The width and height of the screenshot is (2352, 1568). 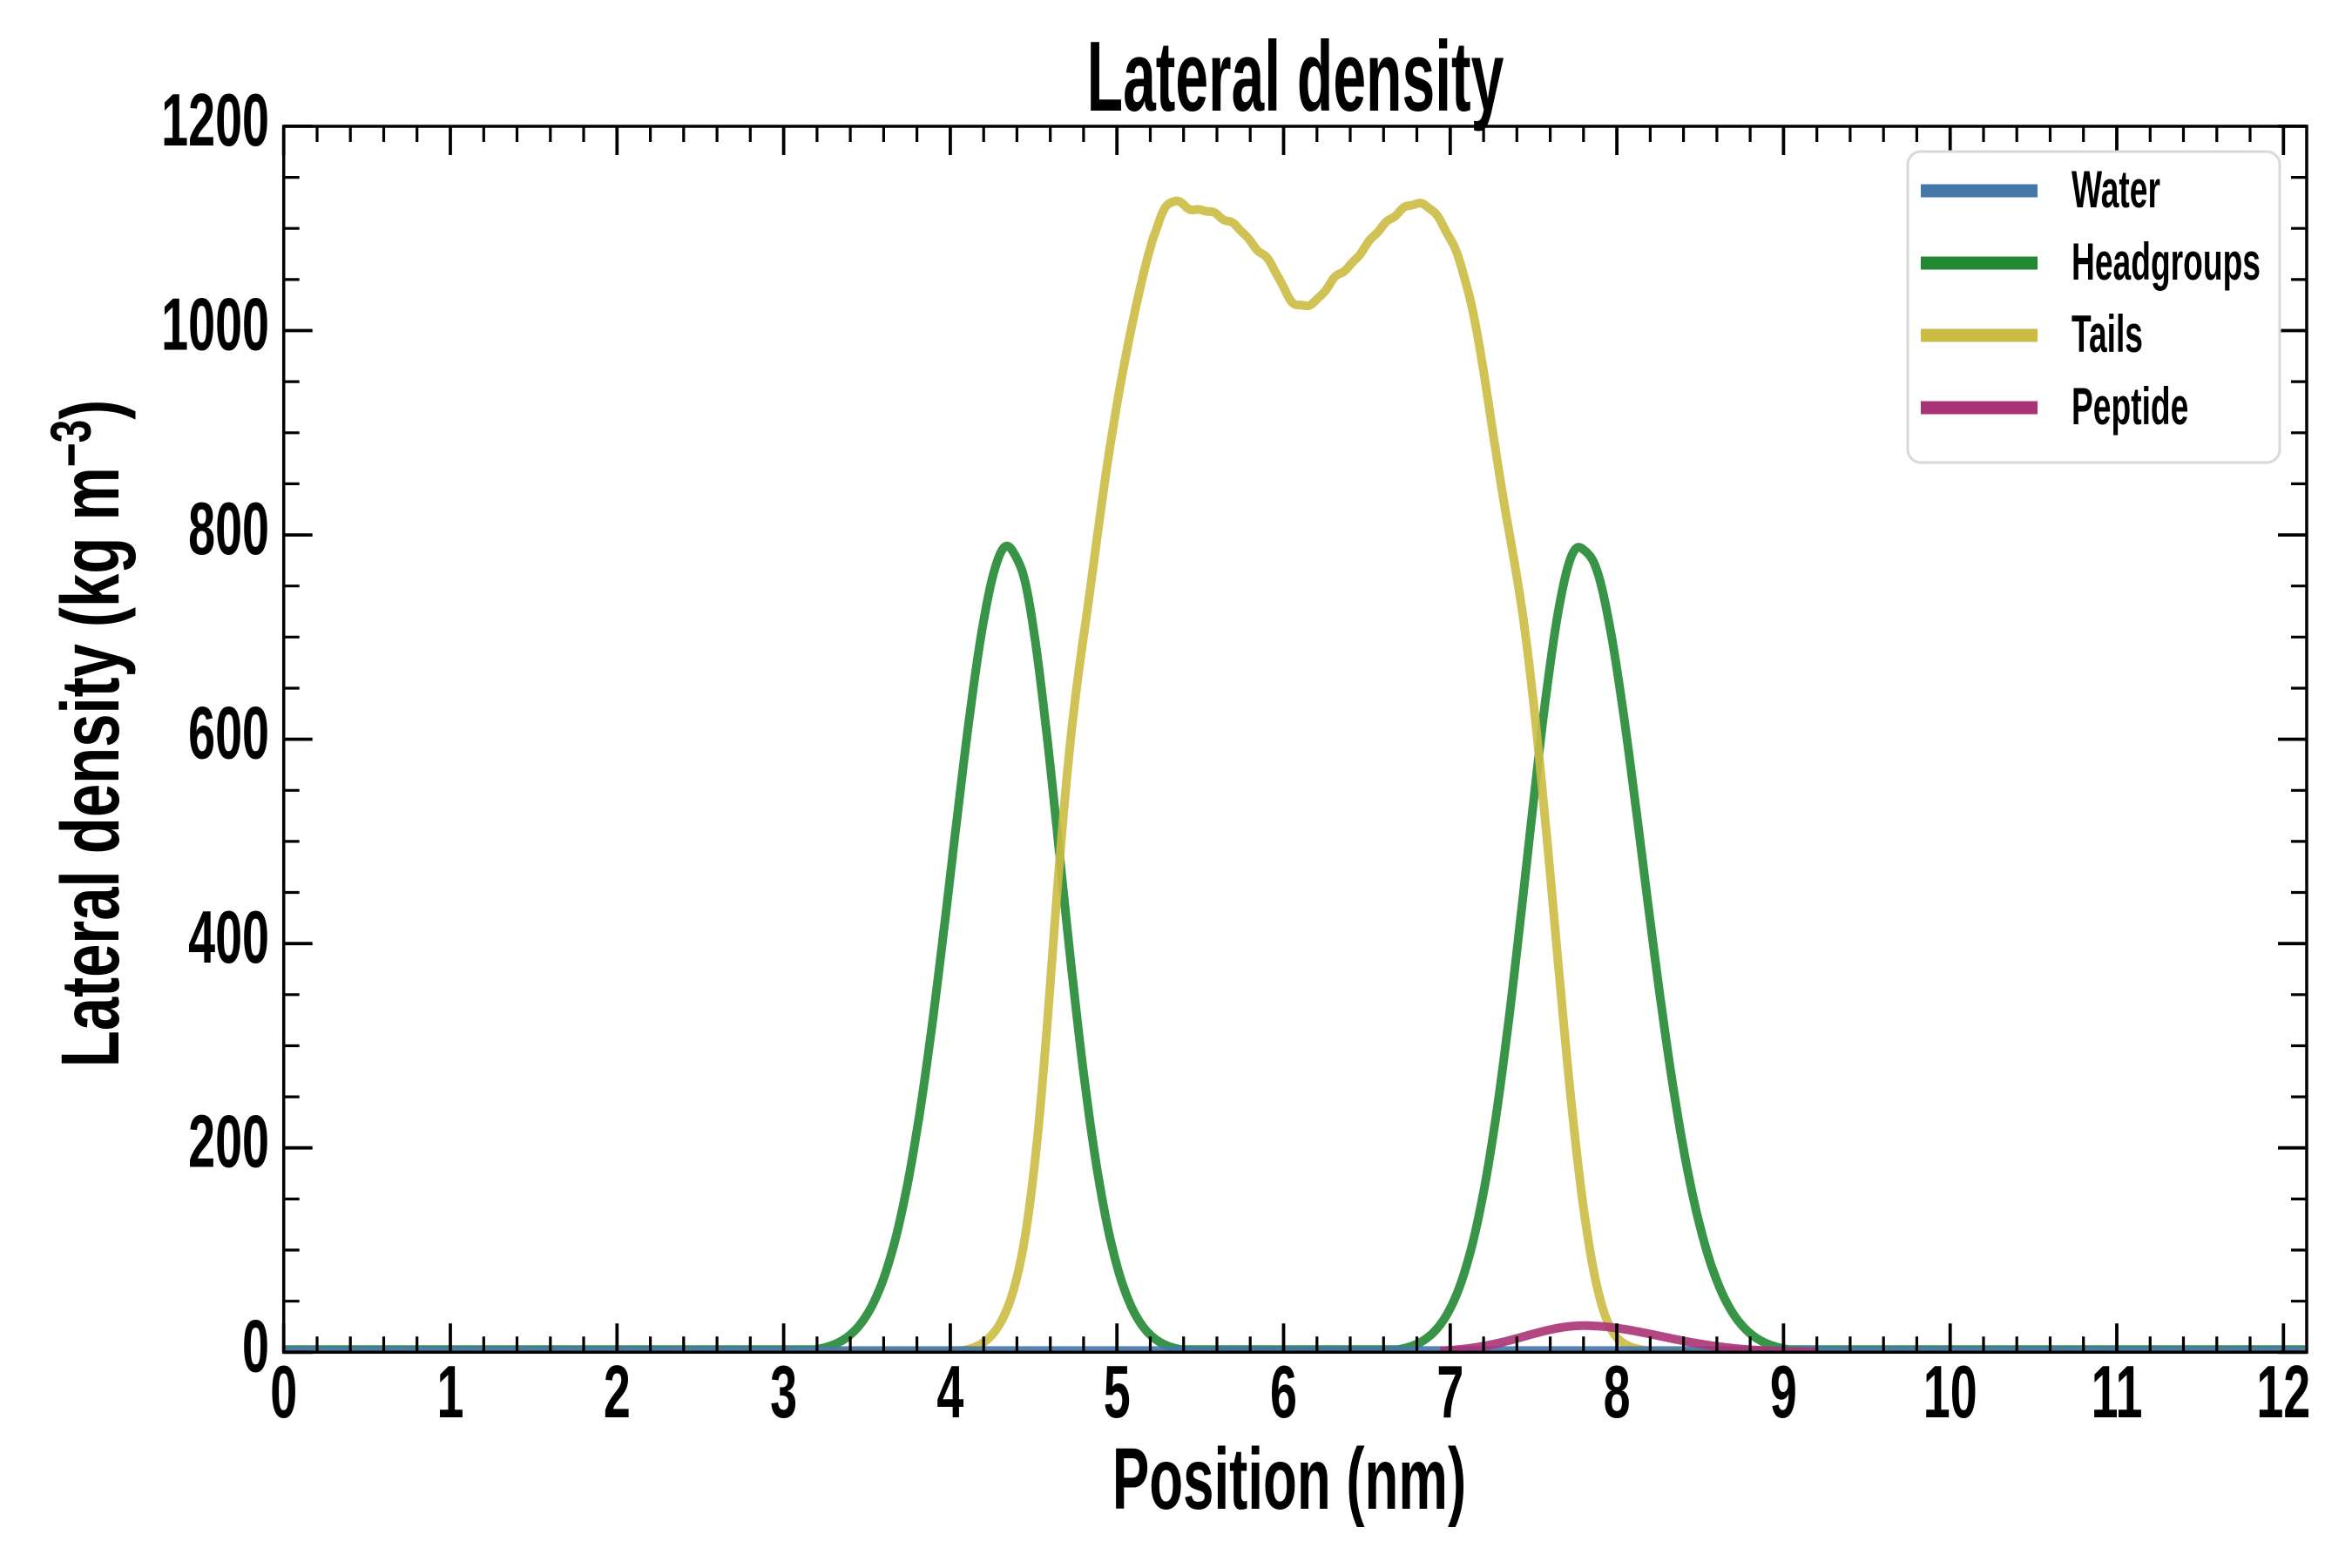 What do you see at coordinates (88, 733) in the screenshot?
I see `svg-text: Lateral density (kg m−3)` at bounding box center [88, 733].